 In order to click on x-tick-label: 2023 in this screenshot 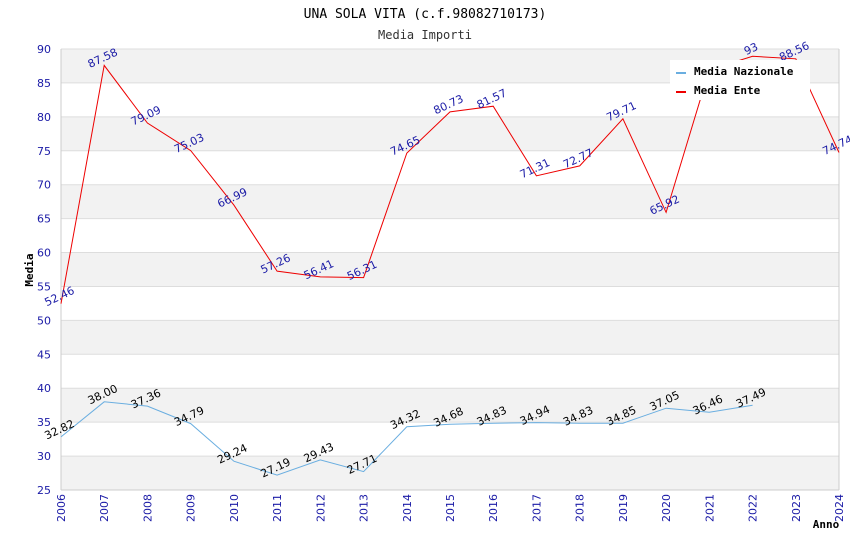, I will do `click(796, 508)`.